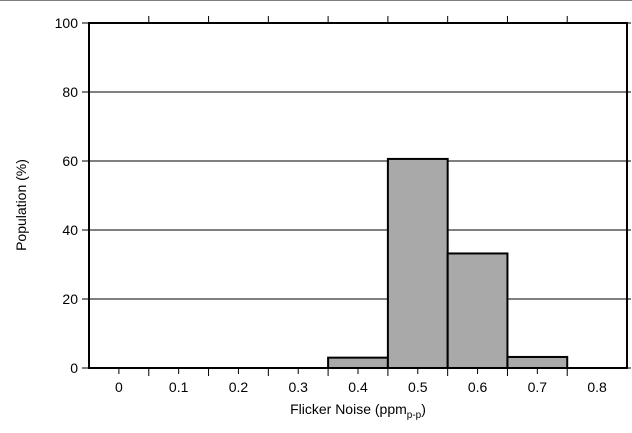  I want to click on y-axis-label: Population (%), so click(21, 205).